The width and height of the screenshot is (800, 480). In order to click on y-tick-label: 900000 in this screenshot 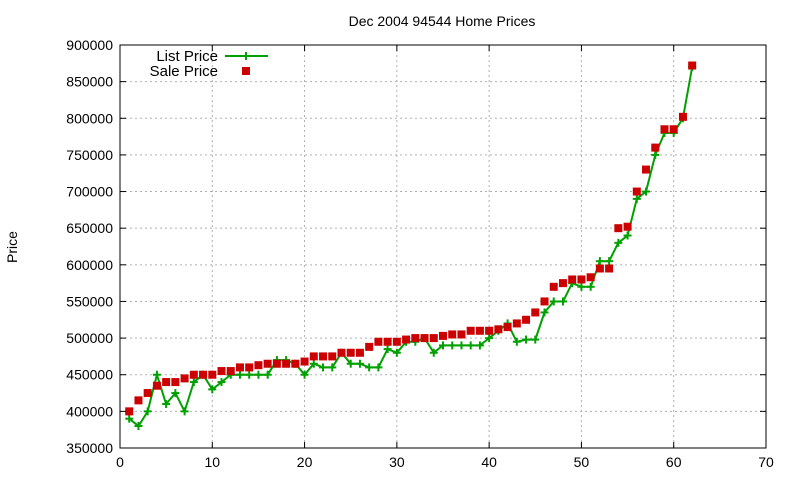, I will do `click(89, 45)`.